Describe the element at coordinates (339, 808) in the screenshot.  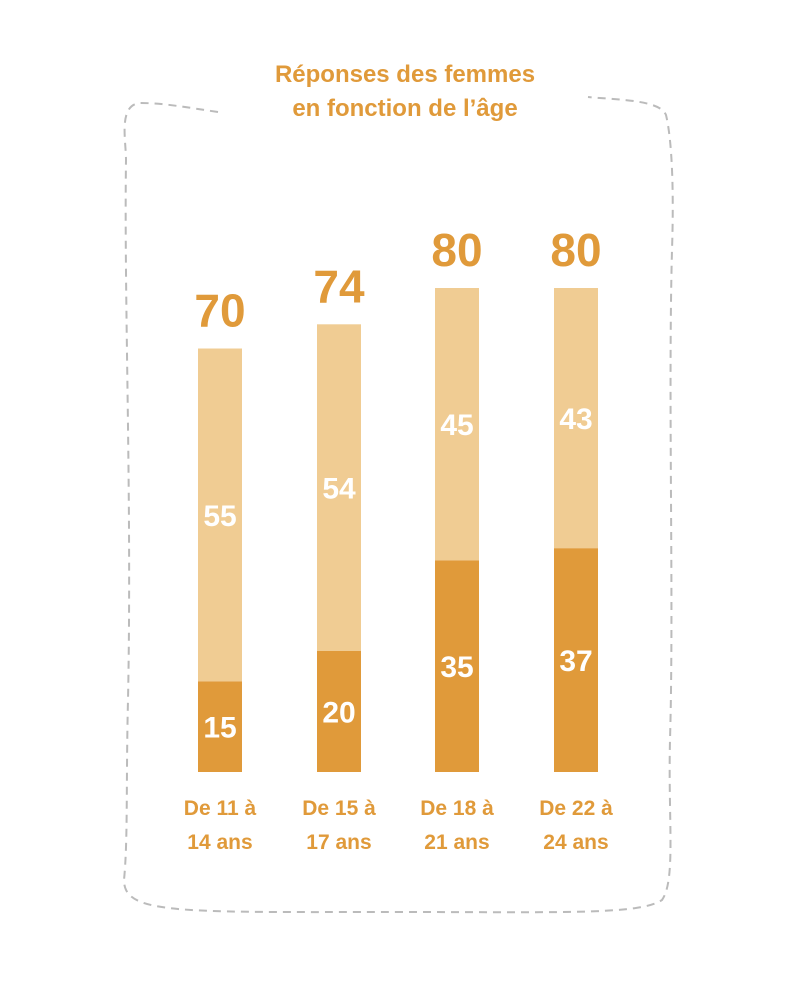
I see `category-label-2-line-1: De 15 à` at that location.